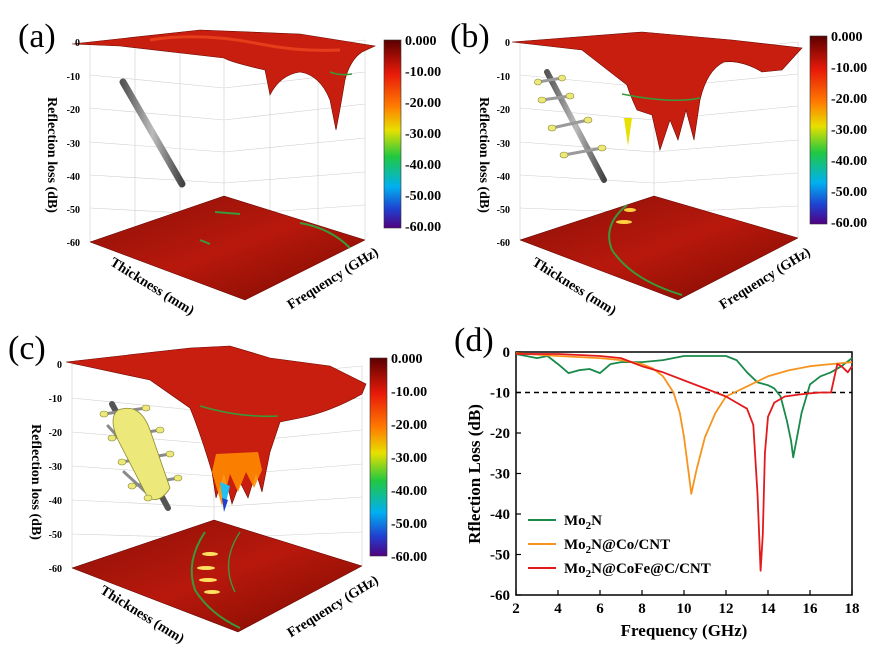  I want to click on panel-label: (c), so click(27, 348).